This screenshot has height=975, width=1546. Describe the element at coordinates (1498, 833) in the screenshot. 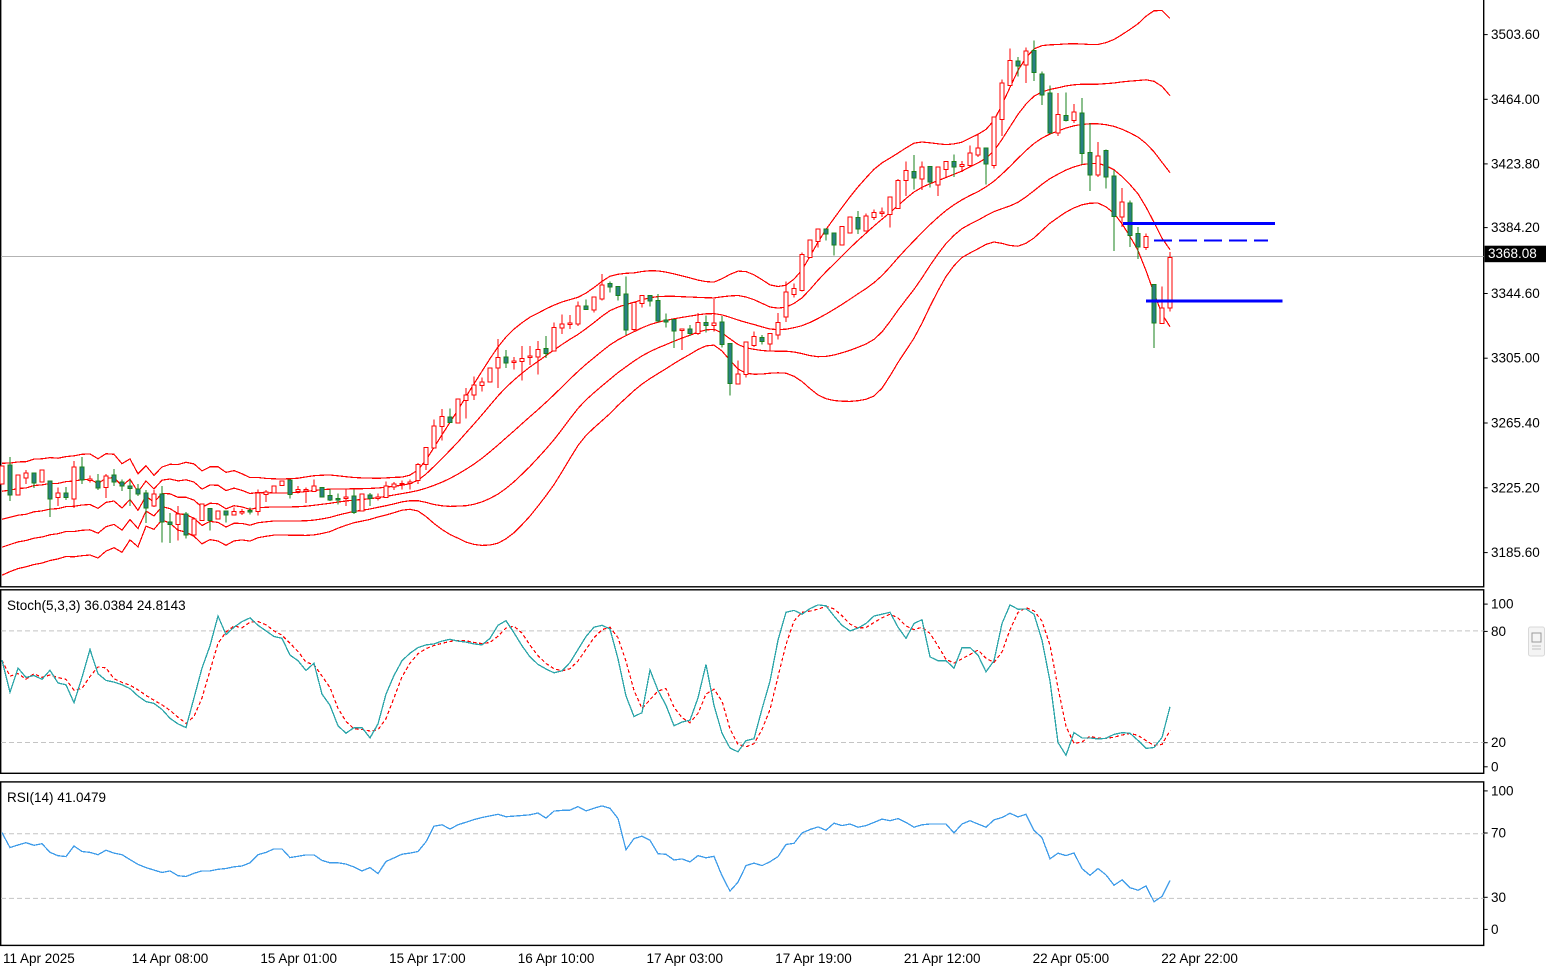

I see `svg-text: 70` at that location.